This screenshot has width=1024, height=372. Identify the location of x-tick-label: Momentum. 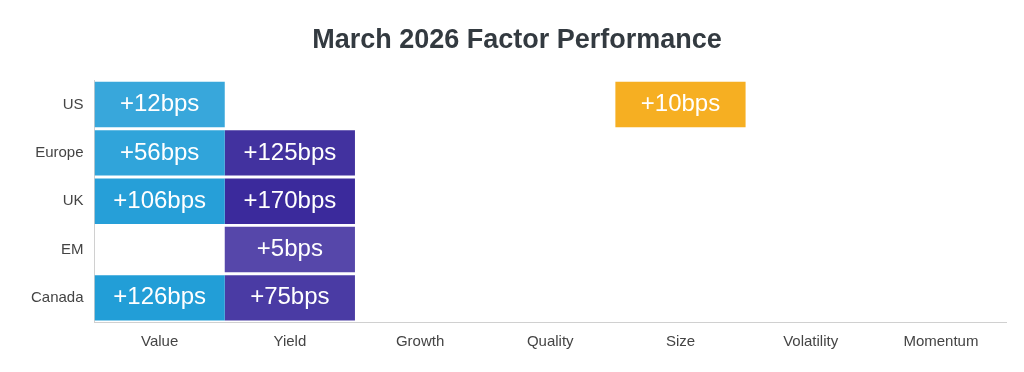
(941, 341).